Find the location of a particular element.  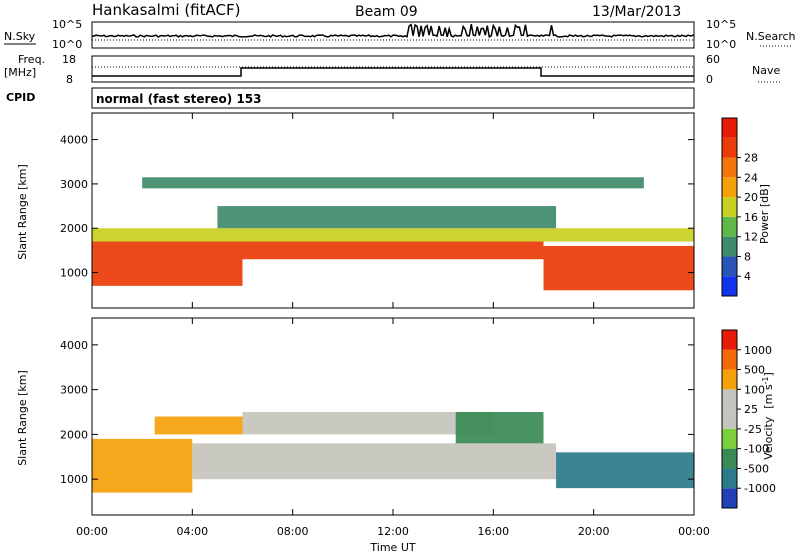

x-tick-label: 08:00 is located at coordinates (293, 531).